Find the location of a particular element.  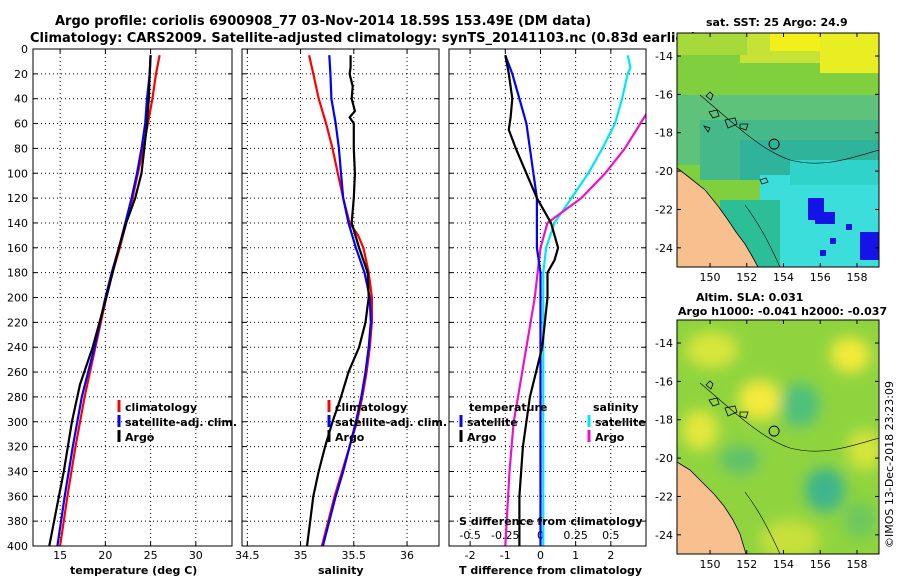

temperature-lines is located at coordinates (104, 300).